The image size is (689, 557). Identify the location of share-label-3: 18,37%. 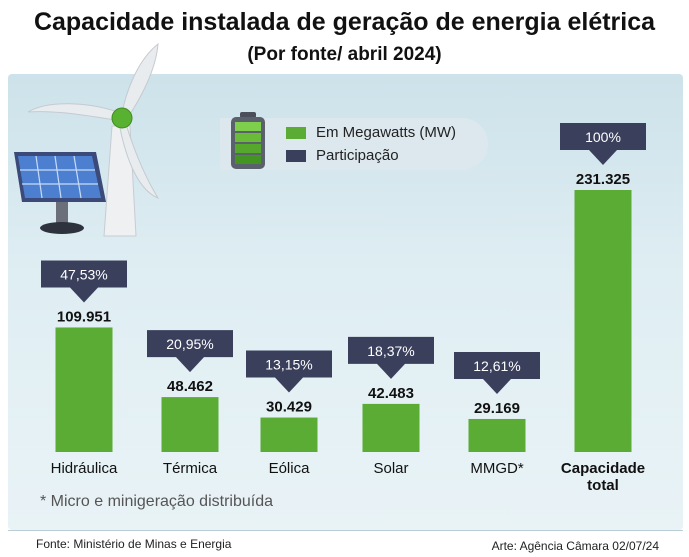
(390, 351).